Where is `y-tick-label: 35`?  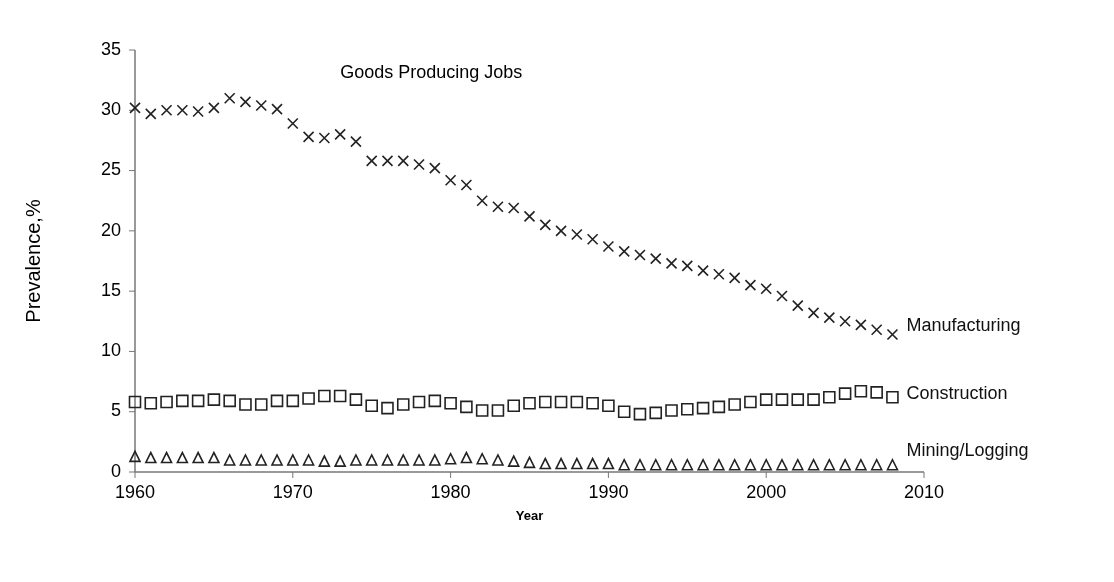 y-tick-label: 35 is located at coordinates (110, 48).